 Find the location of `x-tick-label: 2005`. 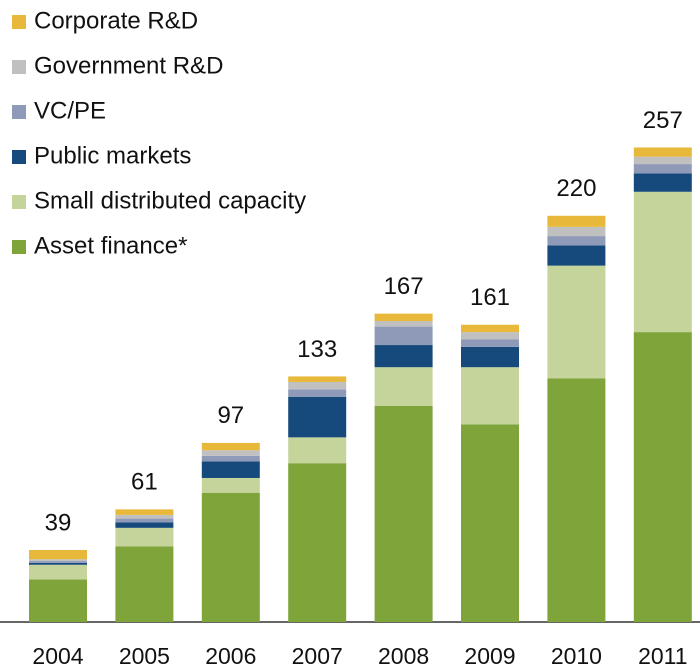

x-tick-label: 2005 is located at coordinates (144, 656).